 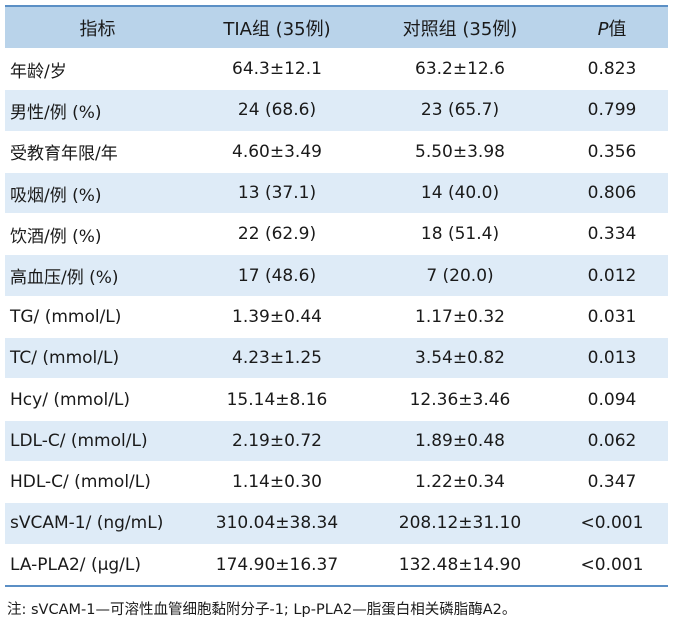 What do you see at coordinates (460, 152) in the screenshot?
I see `control-value: 5.50±3.98` at bounding box center [460, 152].